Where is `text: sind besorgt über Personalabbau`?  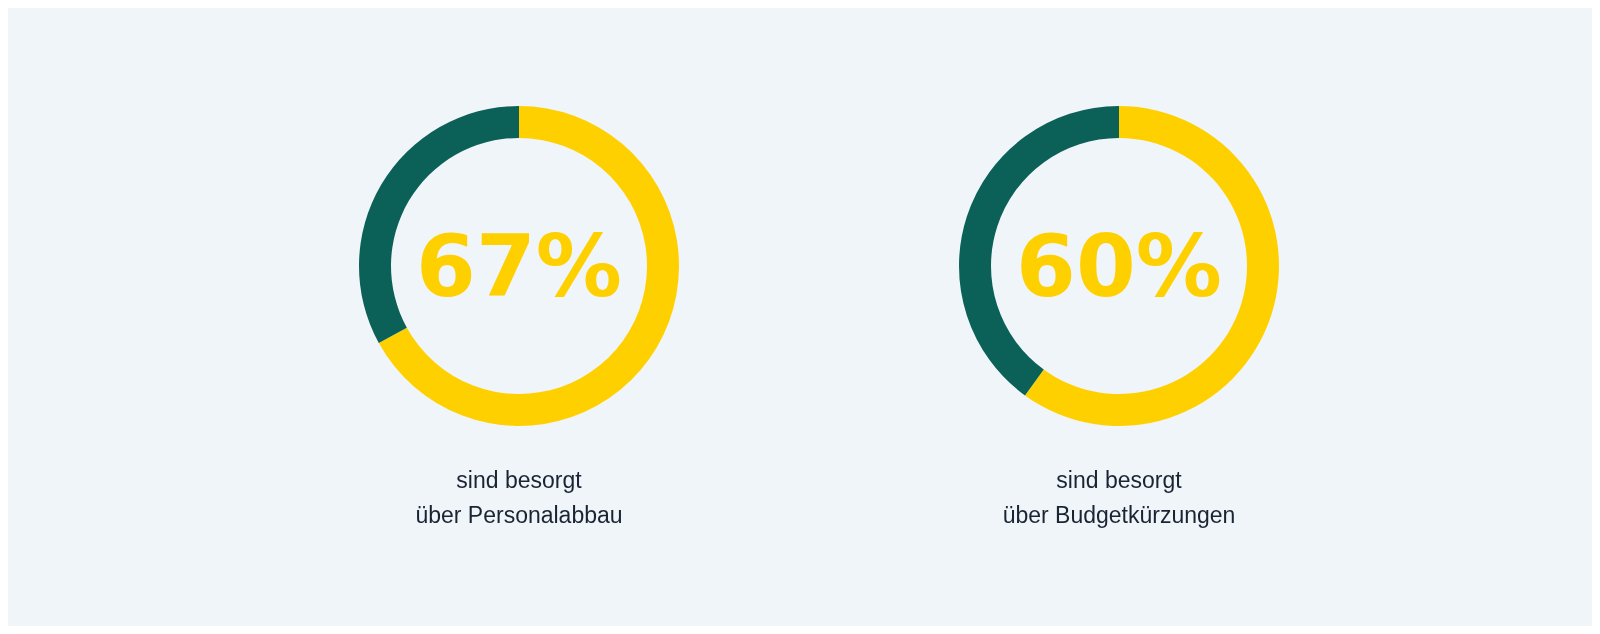 text: sind besorgt über Personalabbau is located at coordinates (519, 497).